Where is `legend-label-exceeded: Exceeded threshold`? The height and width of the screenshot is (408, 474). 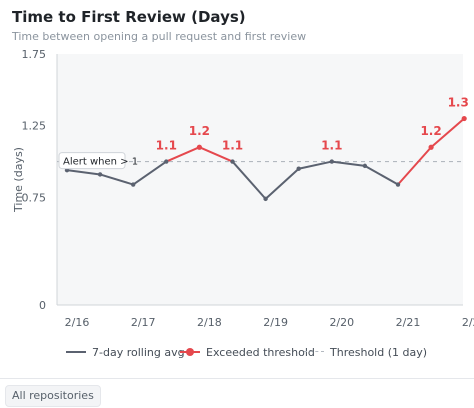
legend-label-exceeded: Exceeded threshold is located at coordinates (260, 352).